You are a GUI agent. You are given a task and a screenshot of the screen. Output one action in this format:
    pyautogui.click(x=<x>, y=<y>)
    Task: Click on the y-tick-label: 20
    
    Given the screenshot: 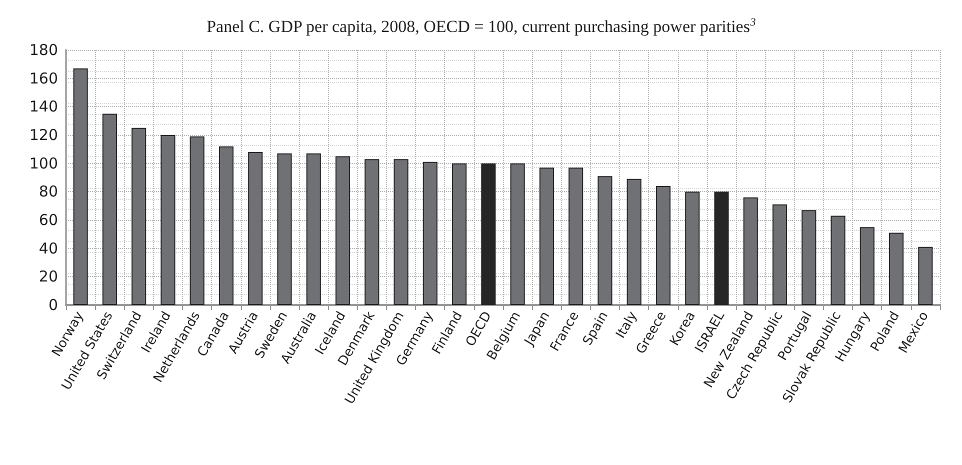 What is the action you would take?
    pyautogui.click(x=48, y=277)
    